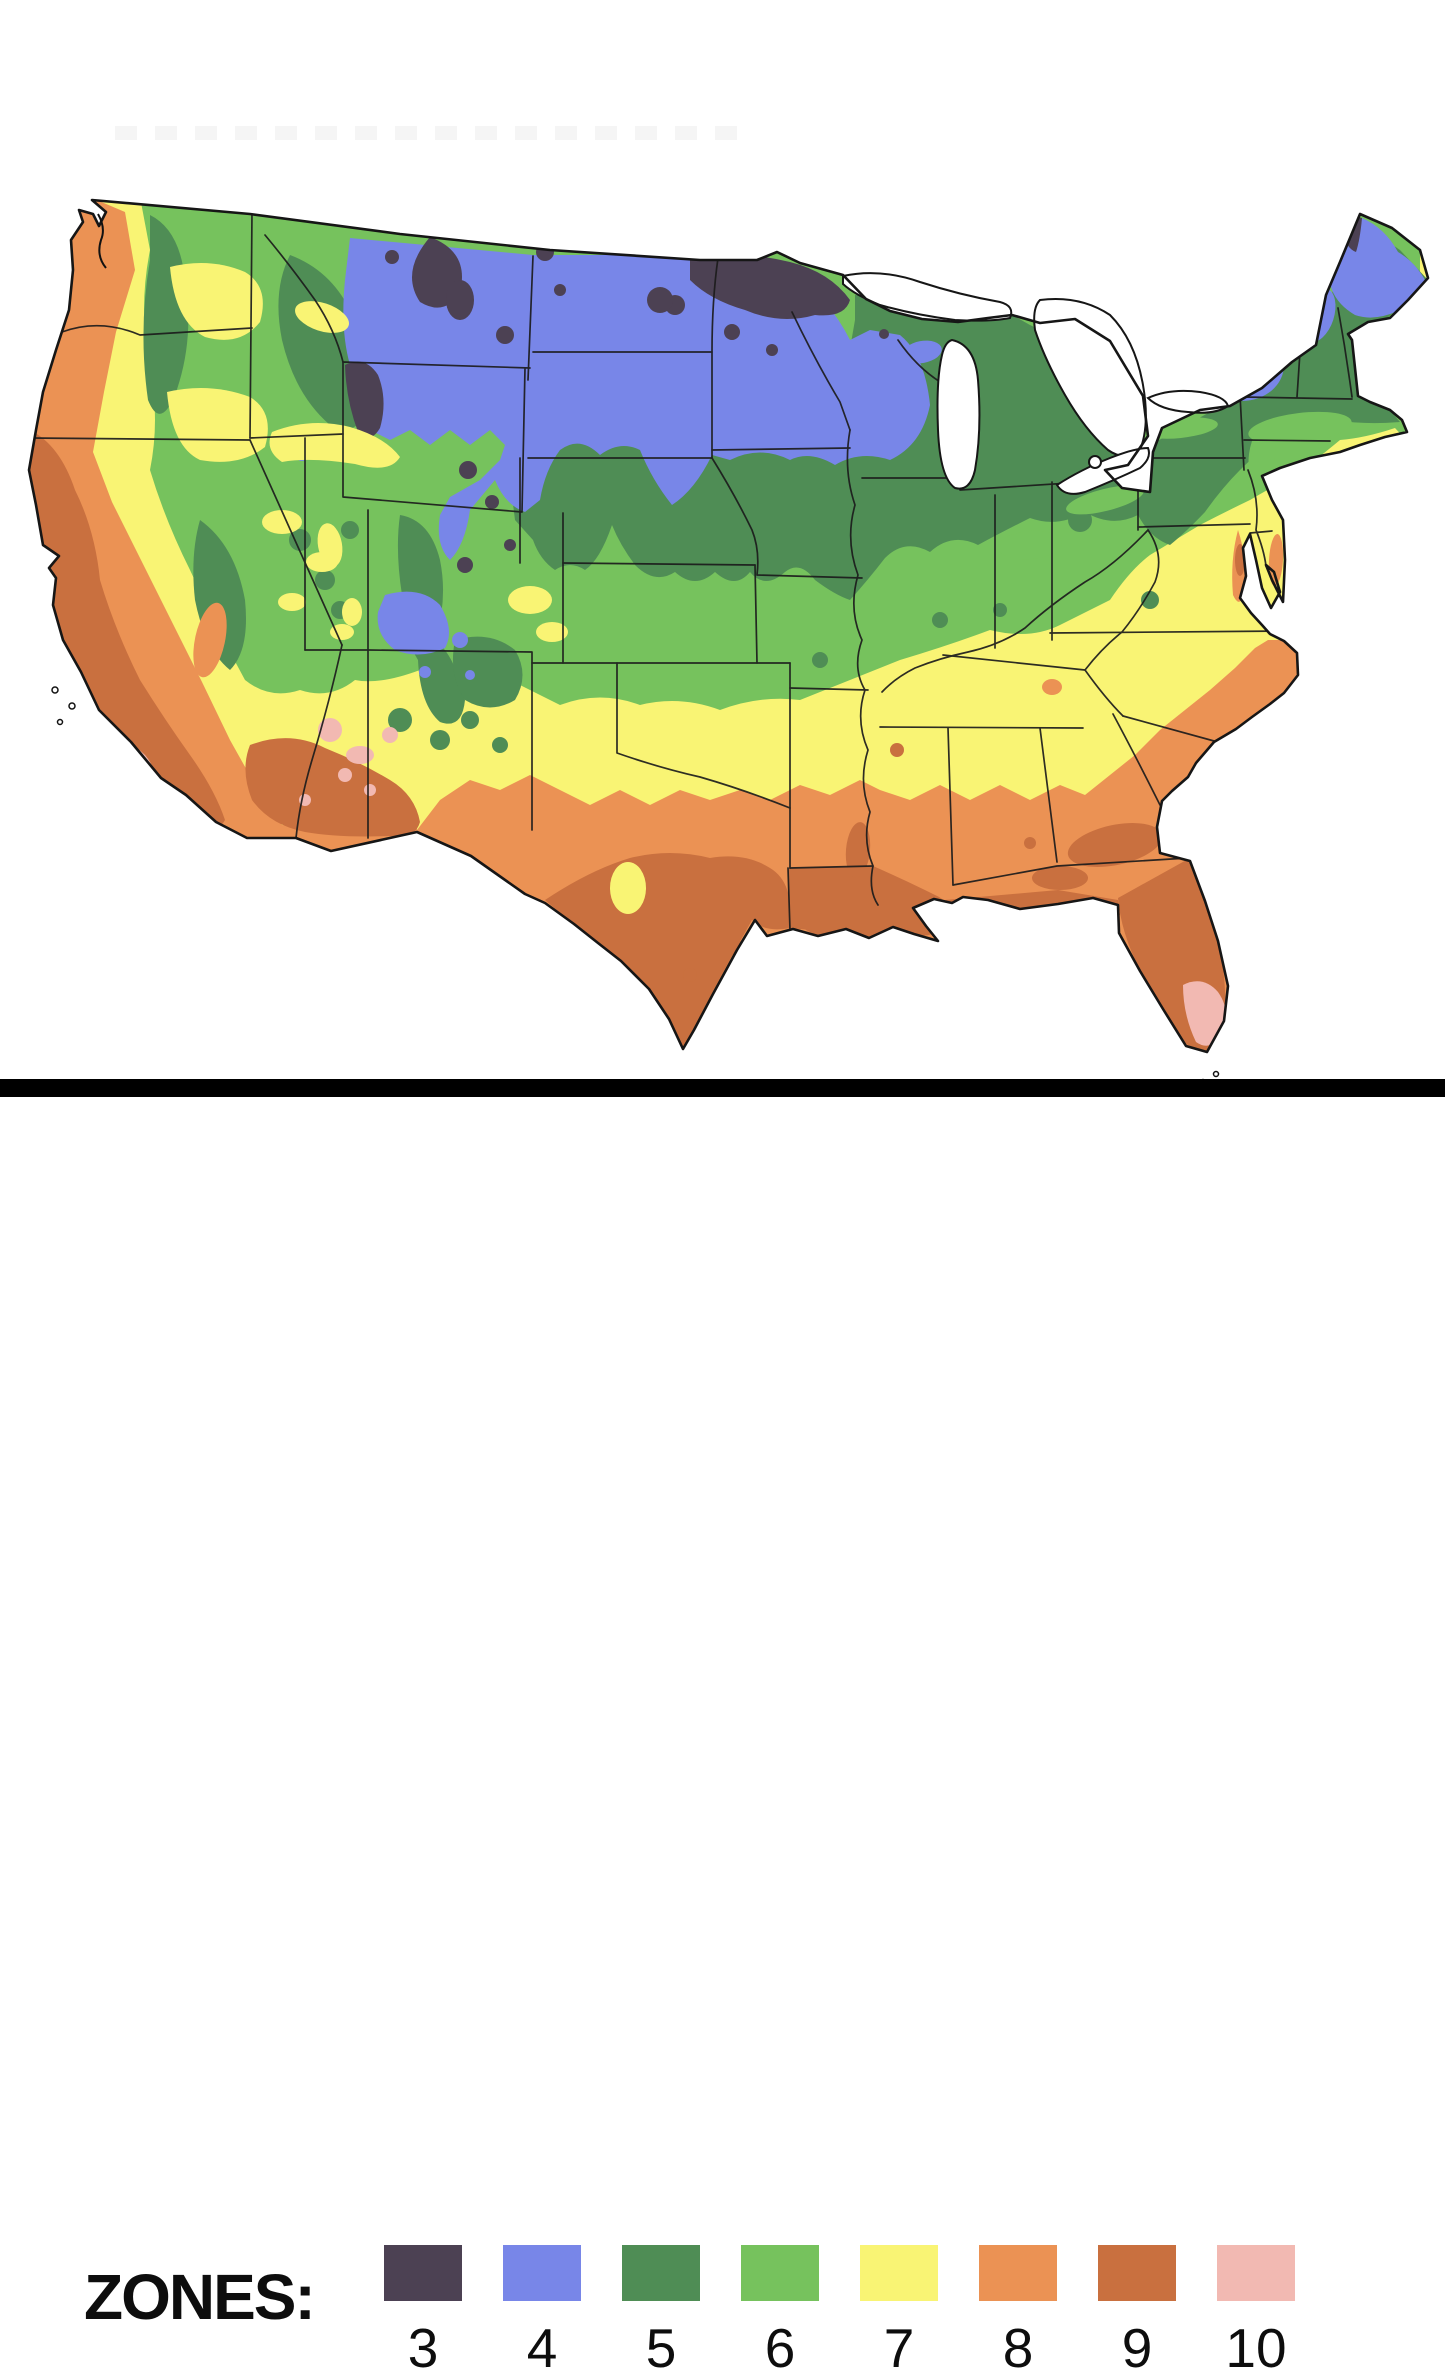  Describe the element at coordinates (1137, 2348) in the screenshot. I see `zone-9-label: 9` at that location.